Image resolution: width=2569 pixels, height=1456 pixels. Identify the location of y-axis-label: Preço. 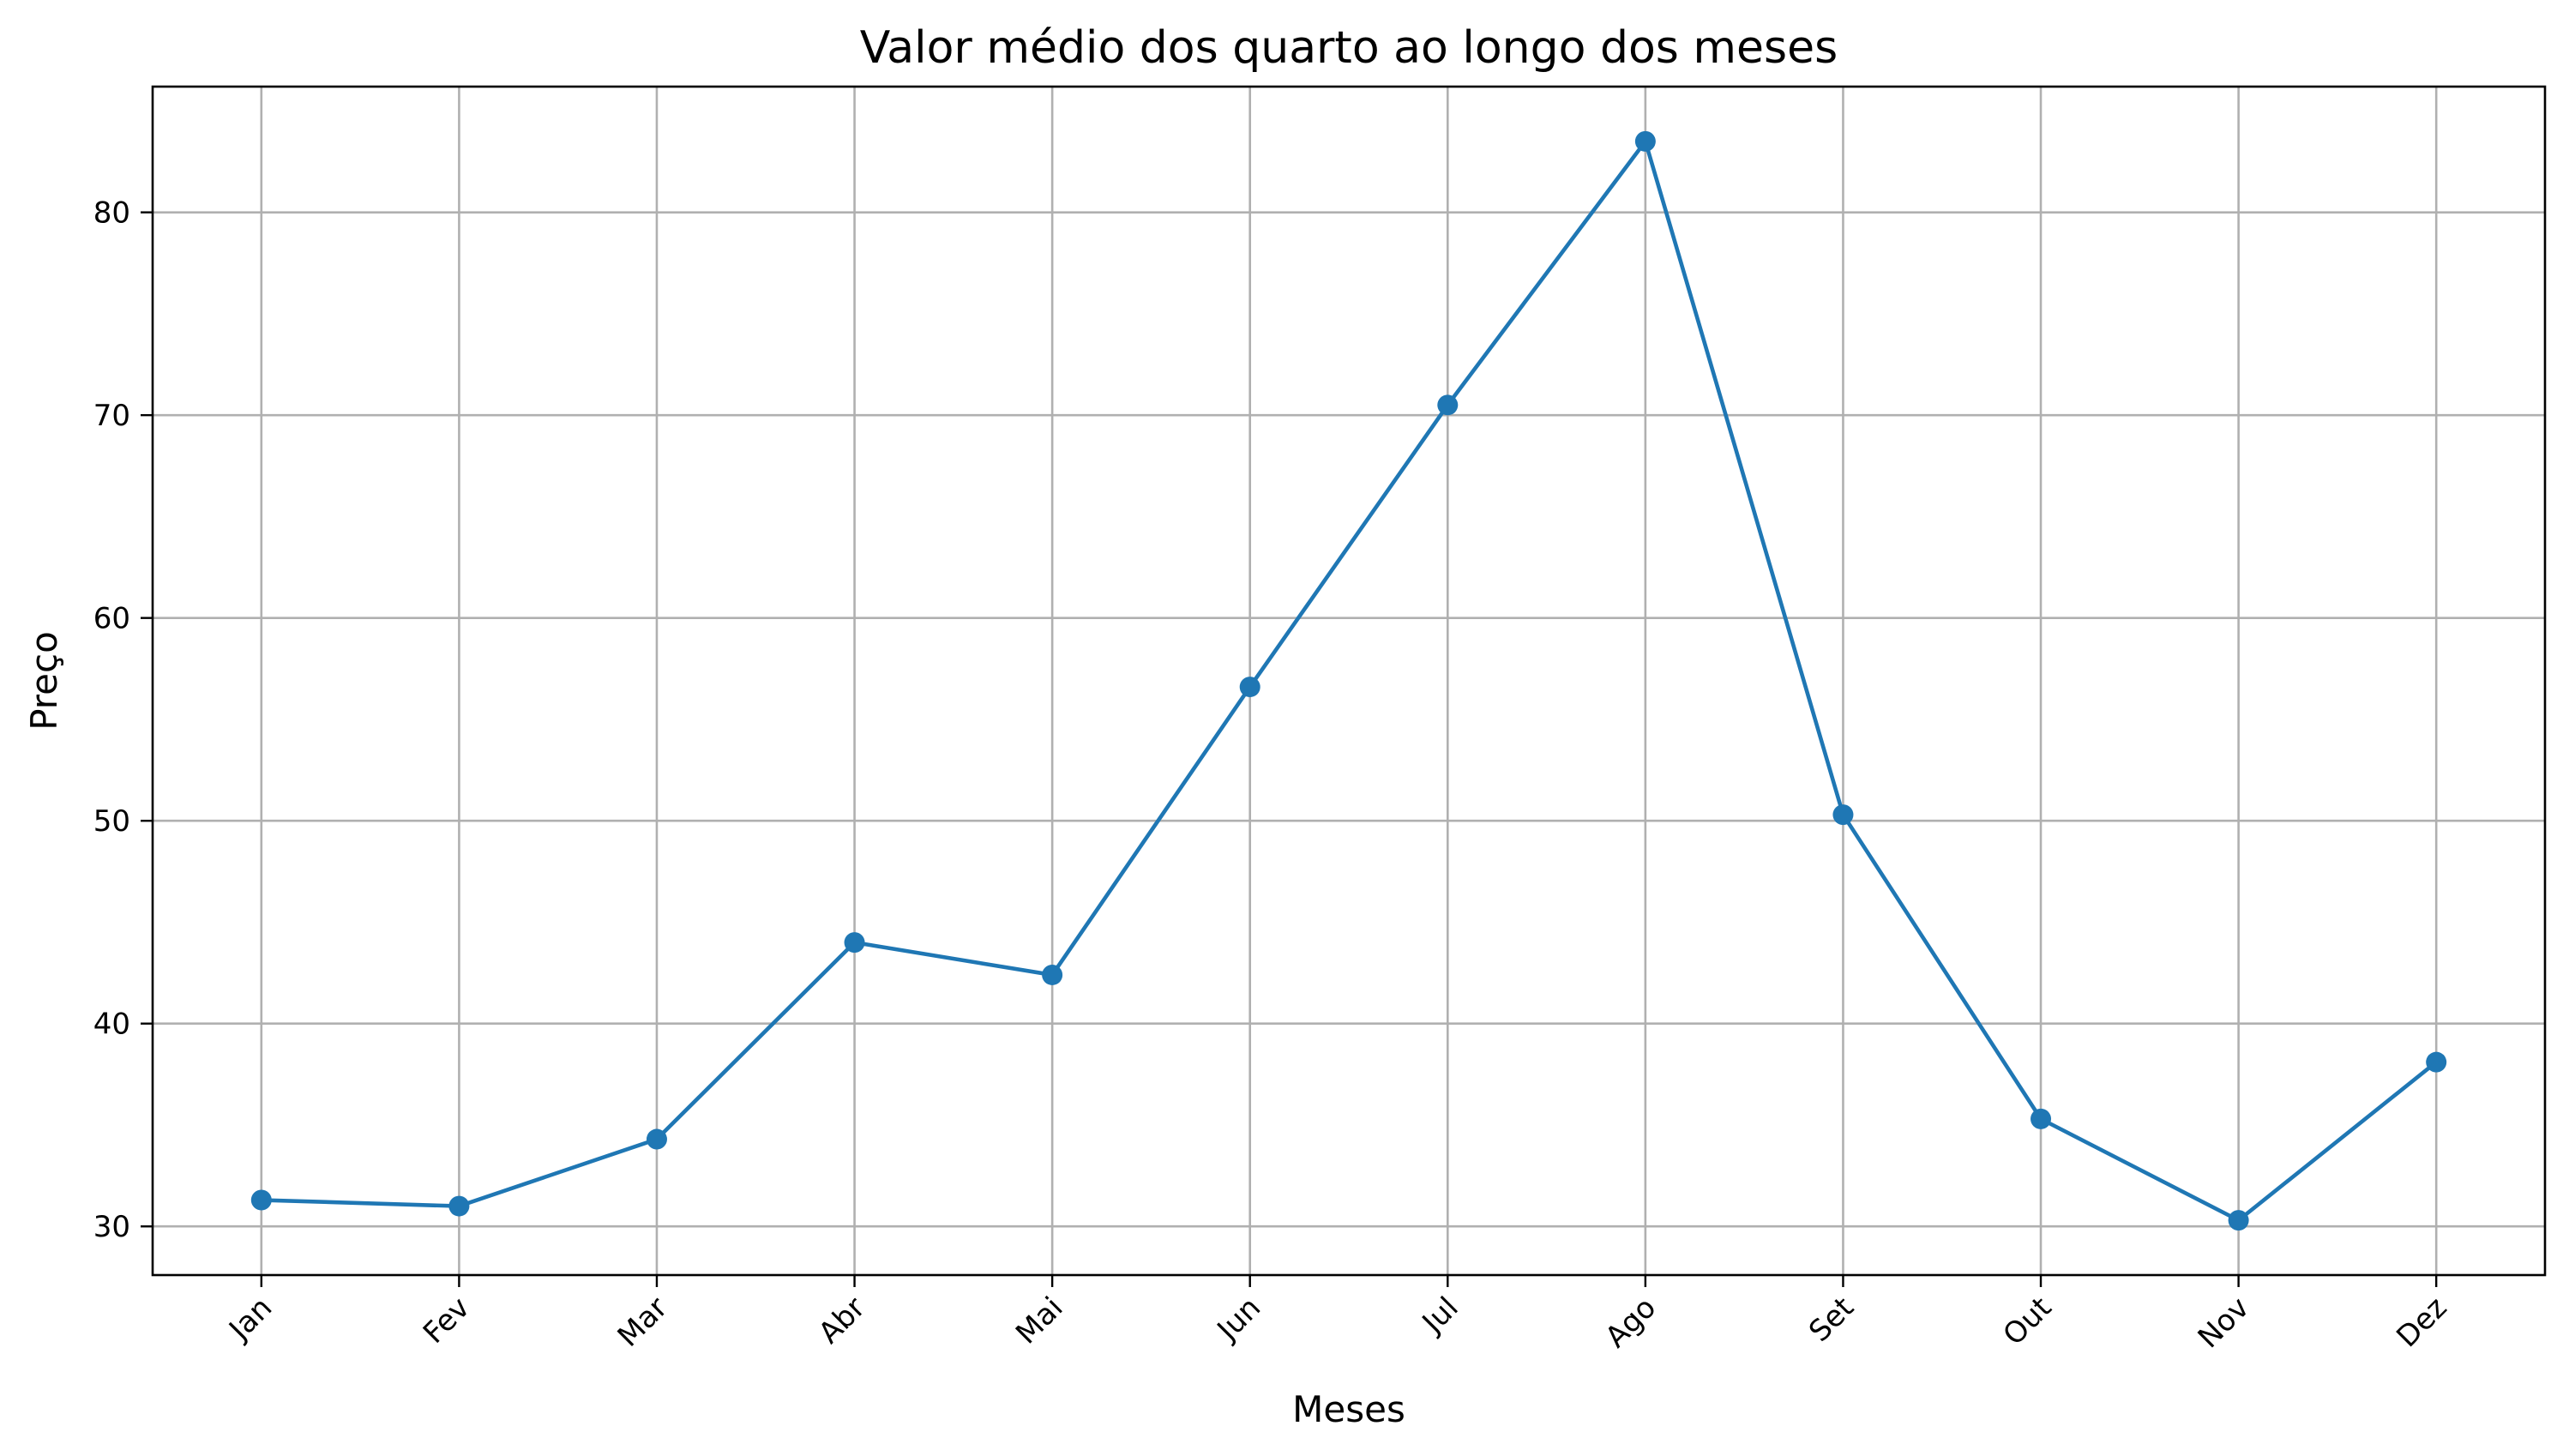
(44, 681).